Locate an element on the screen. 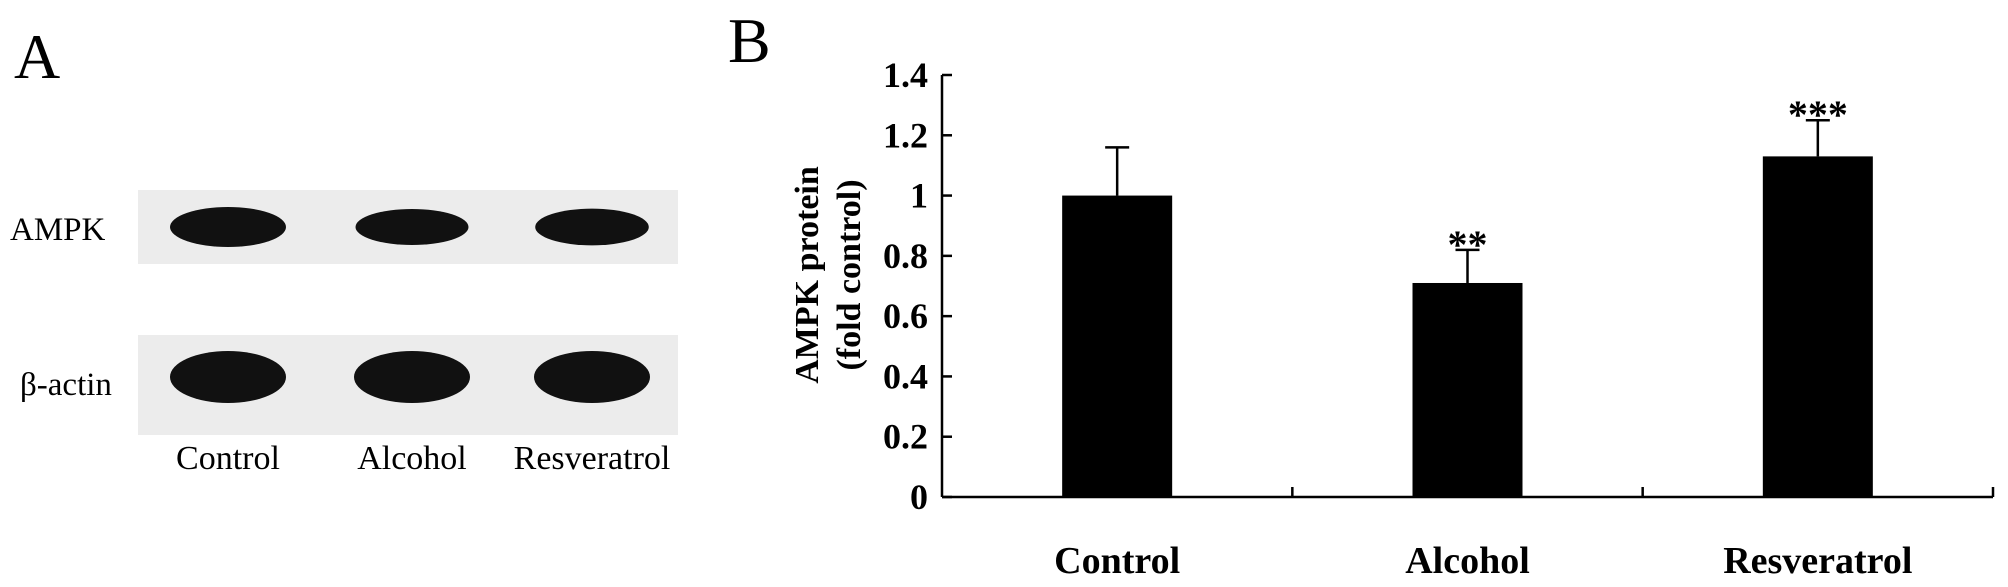  significance-labels: ***** is located at coordinates (1648, 179).